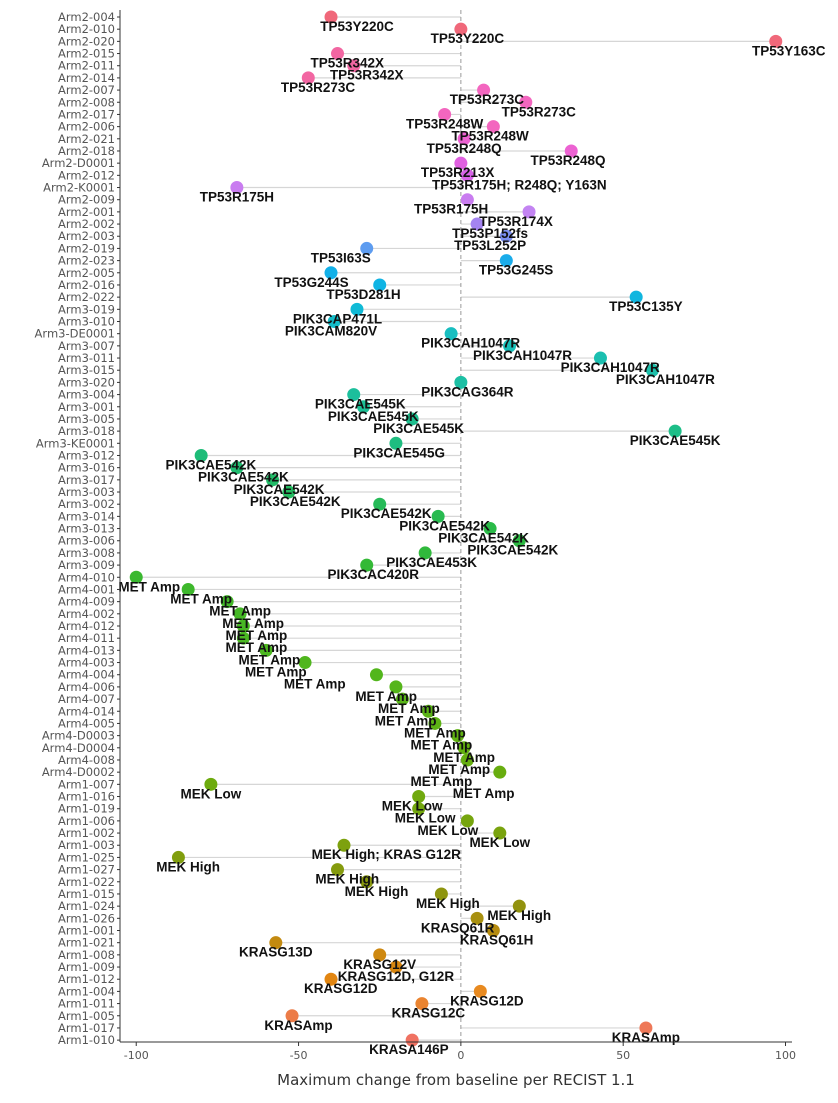 The height and width of the screenshot is (1103, 838). Describe the element at coordinates (86, 407) in the screenshot. I see `y-tick-label: Arm3-001` at that location.